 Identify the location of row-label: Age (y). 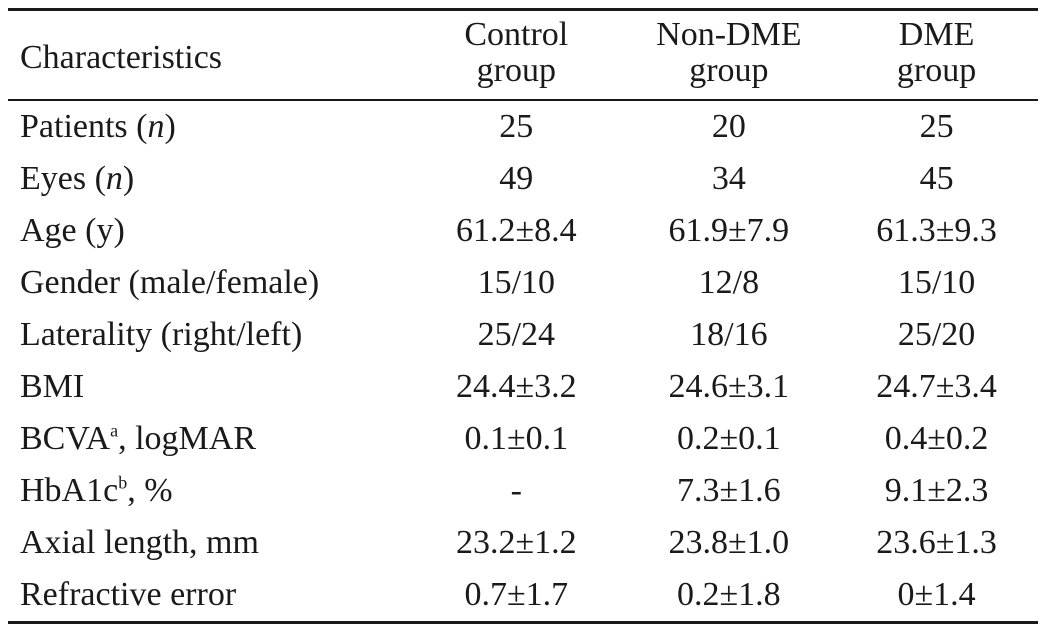
(209, 231).